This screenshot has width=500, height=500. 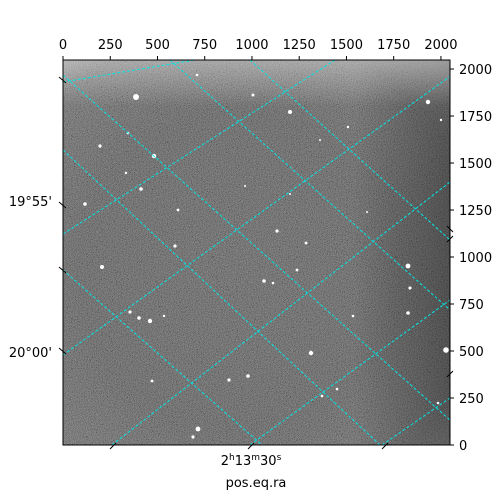 What do you see at coordinates (225, 461) in the screenshot?
I see `ra-hours: 2` at bounding box center [225, 461].